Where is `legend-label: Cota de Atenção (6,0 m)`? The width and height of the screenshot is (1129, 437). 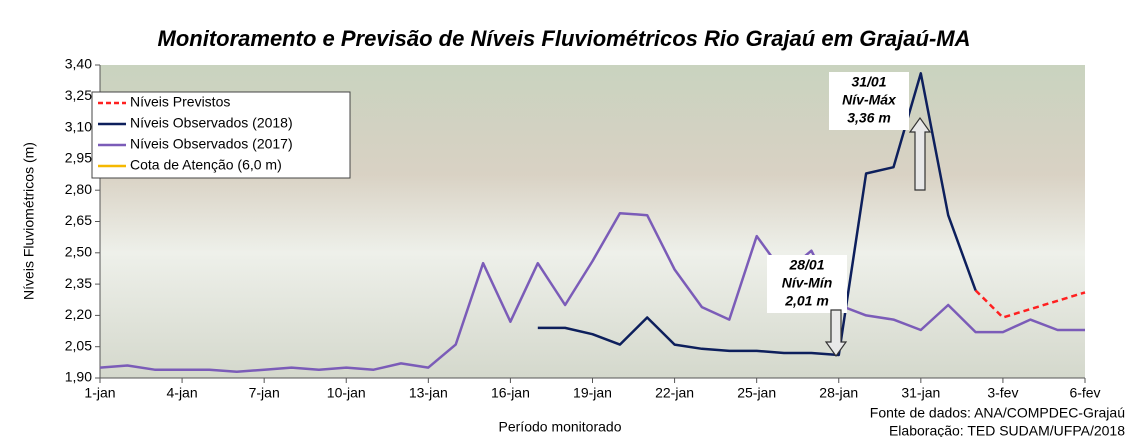 legend-label: Cota de Atenção (6,0 m) is located at coordinates (206, 165).